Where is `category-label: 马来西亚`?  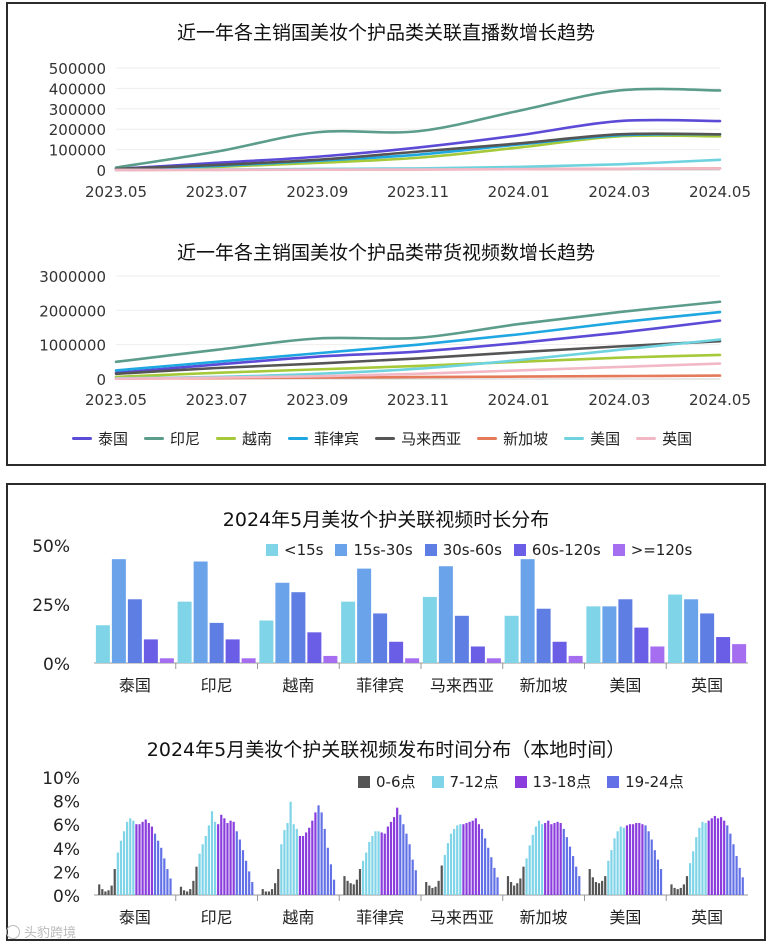 category-label: 马来西亚 is located at coordinates (462, 917).